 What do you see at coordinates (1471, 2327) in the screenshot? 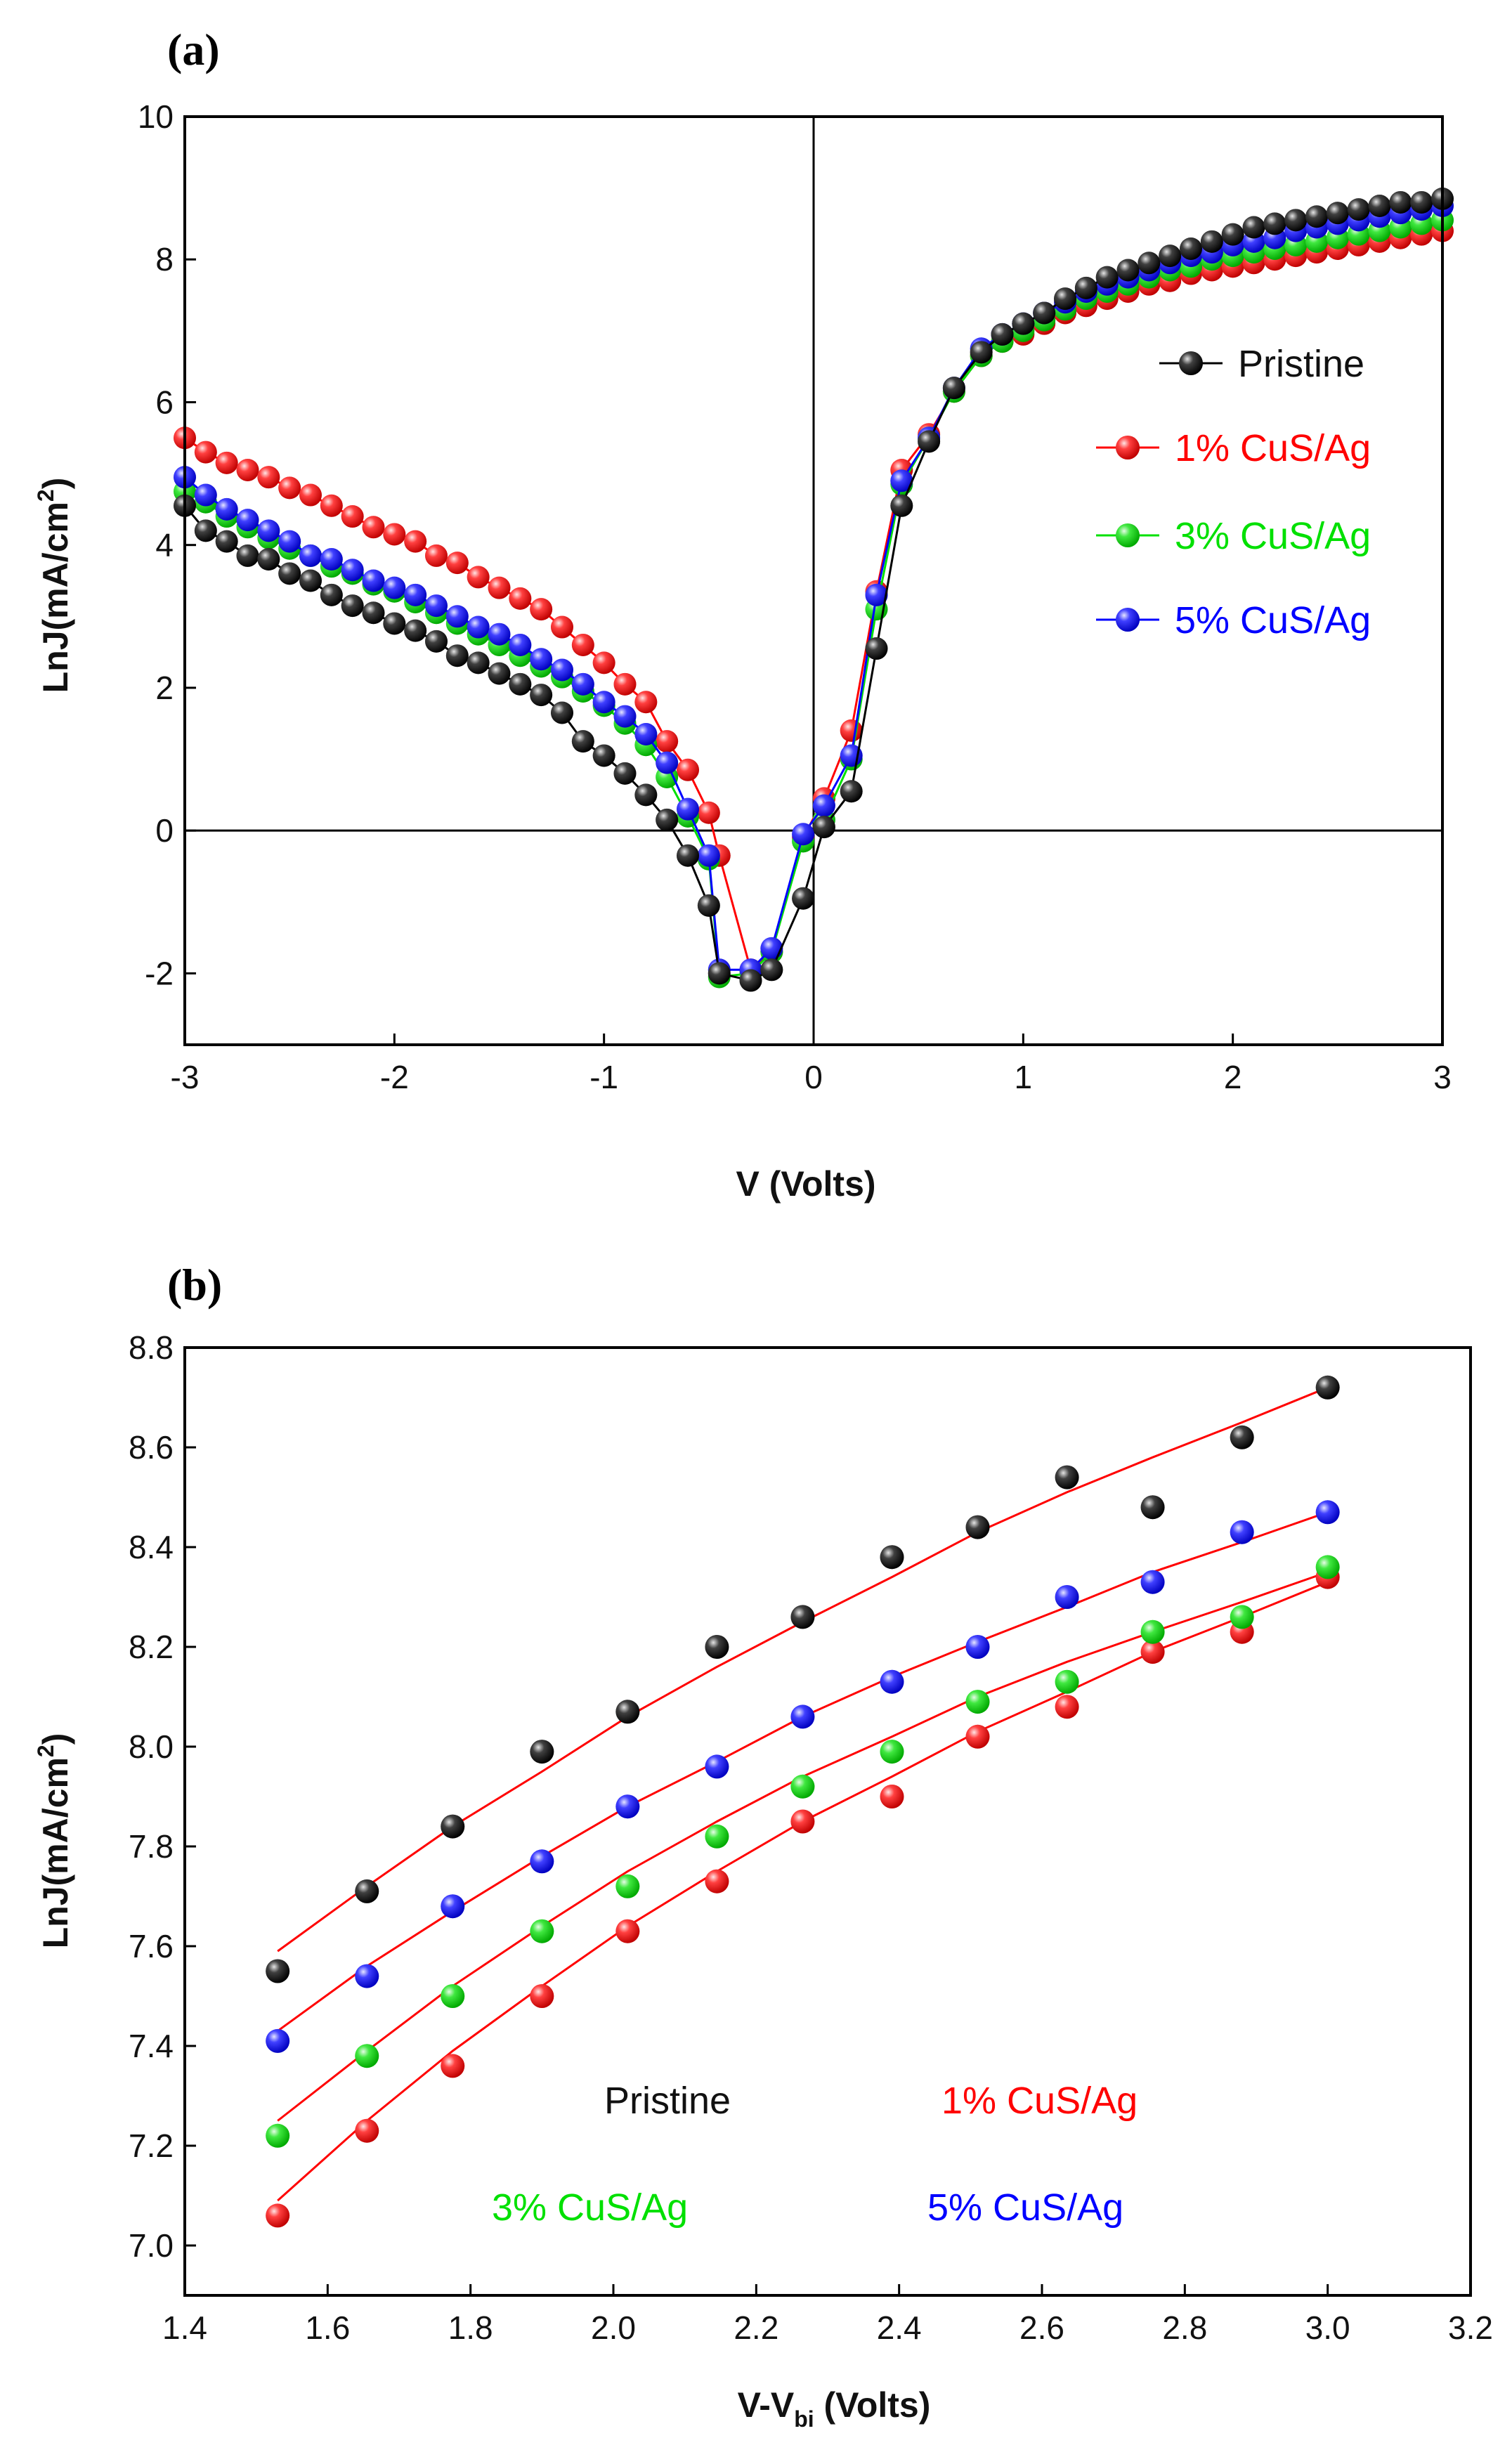
I see `panel-b-x-tick-label: 3.2` at bounding box center [1471, 2327].